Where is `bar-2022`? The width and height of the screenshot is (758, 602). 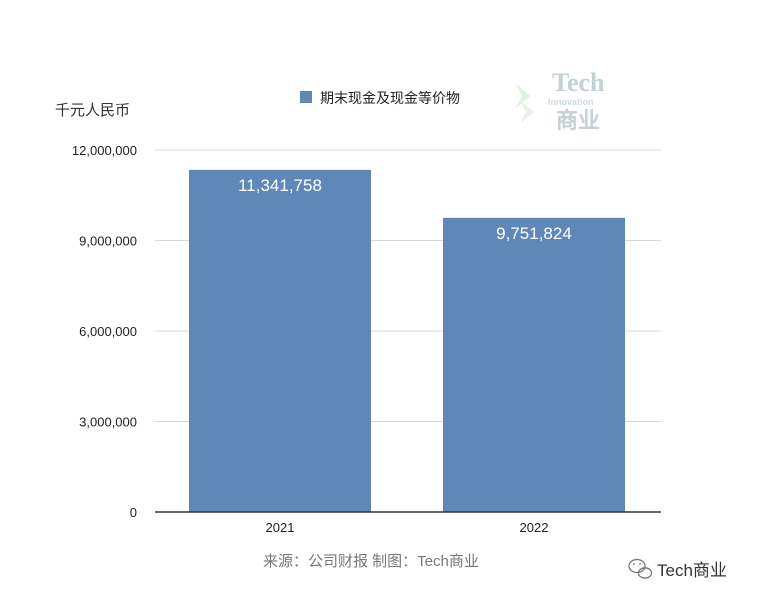
bar-2022 is located at coordinates (534, 364).